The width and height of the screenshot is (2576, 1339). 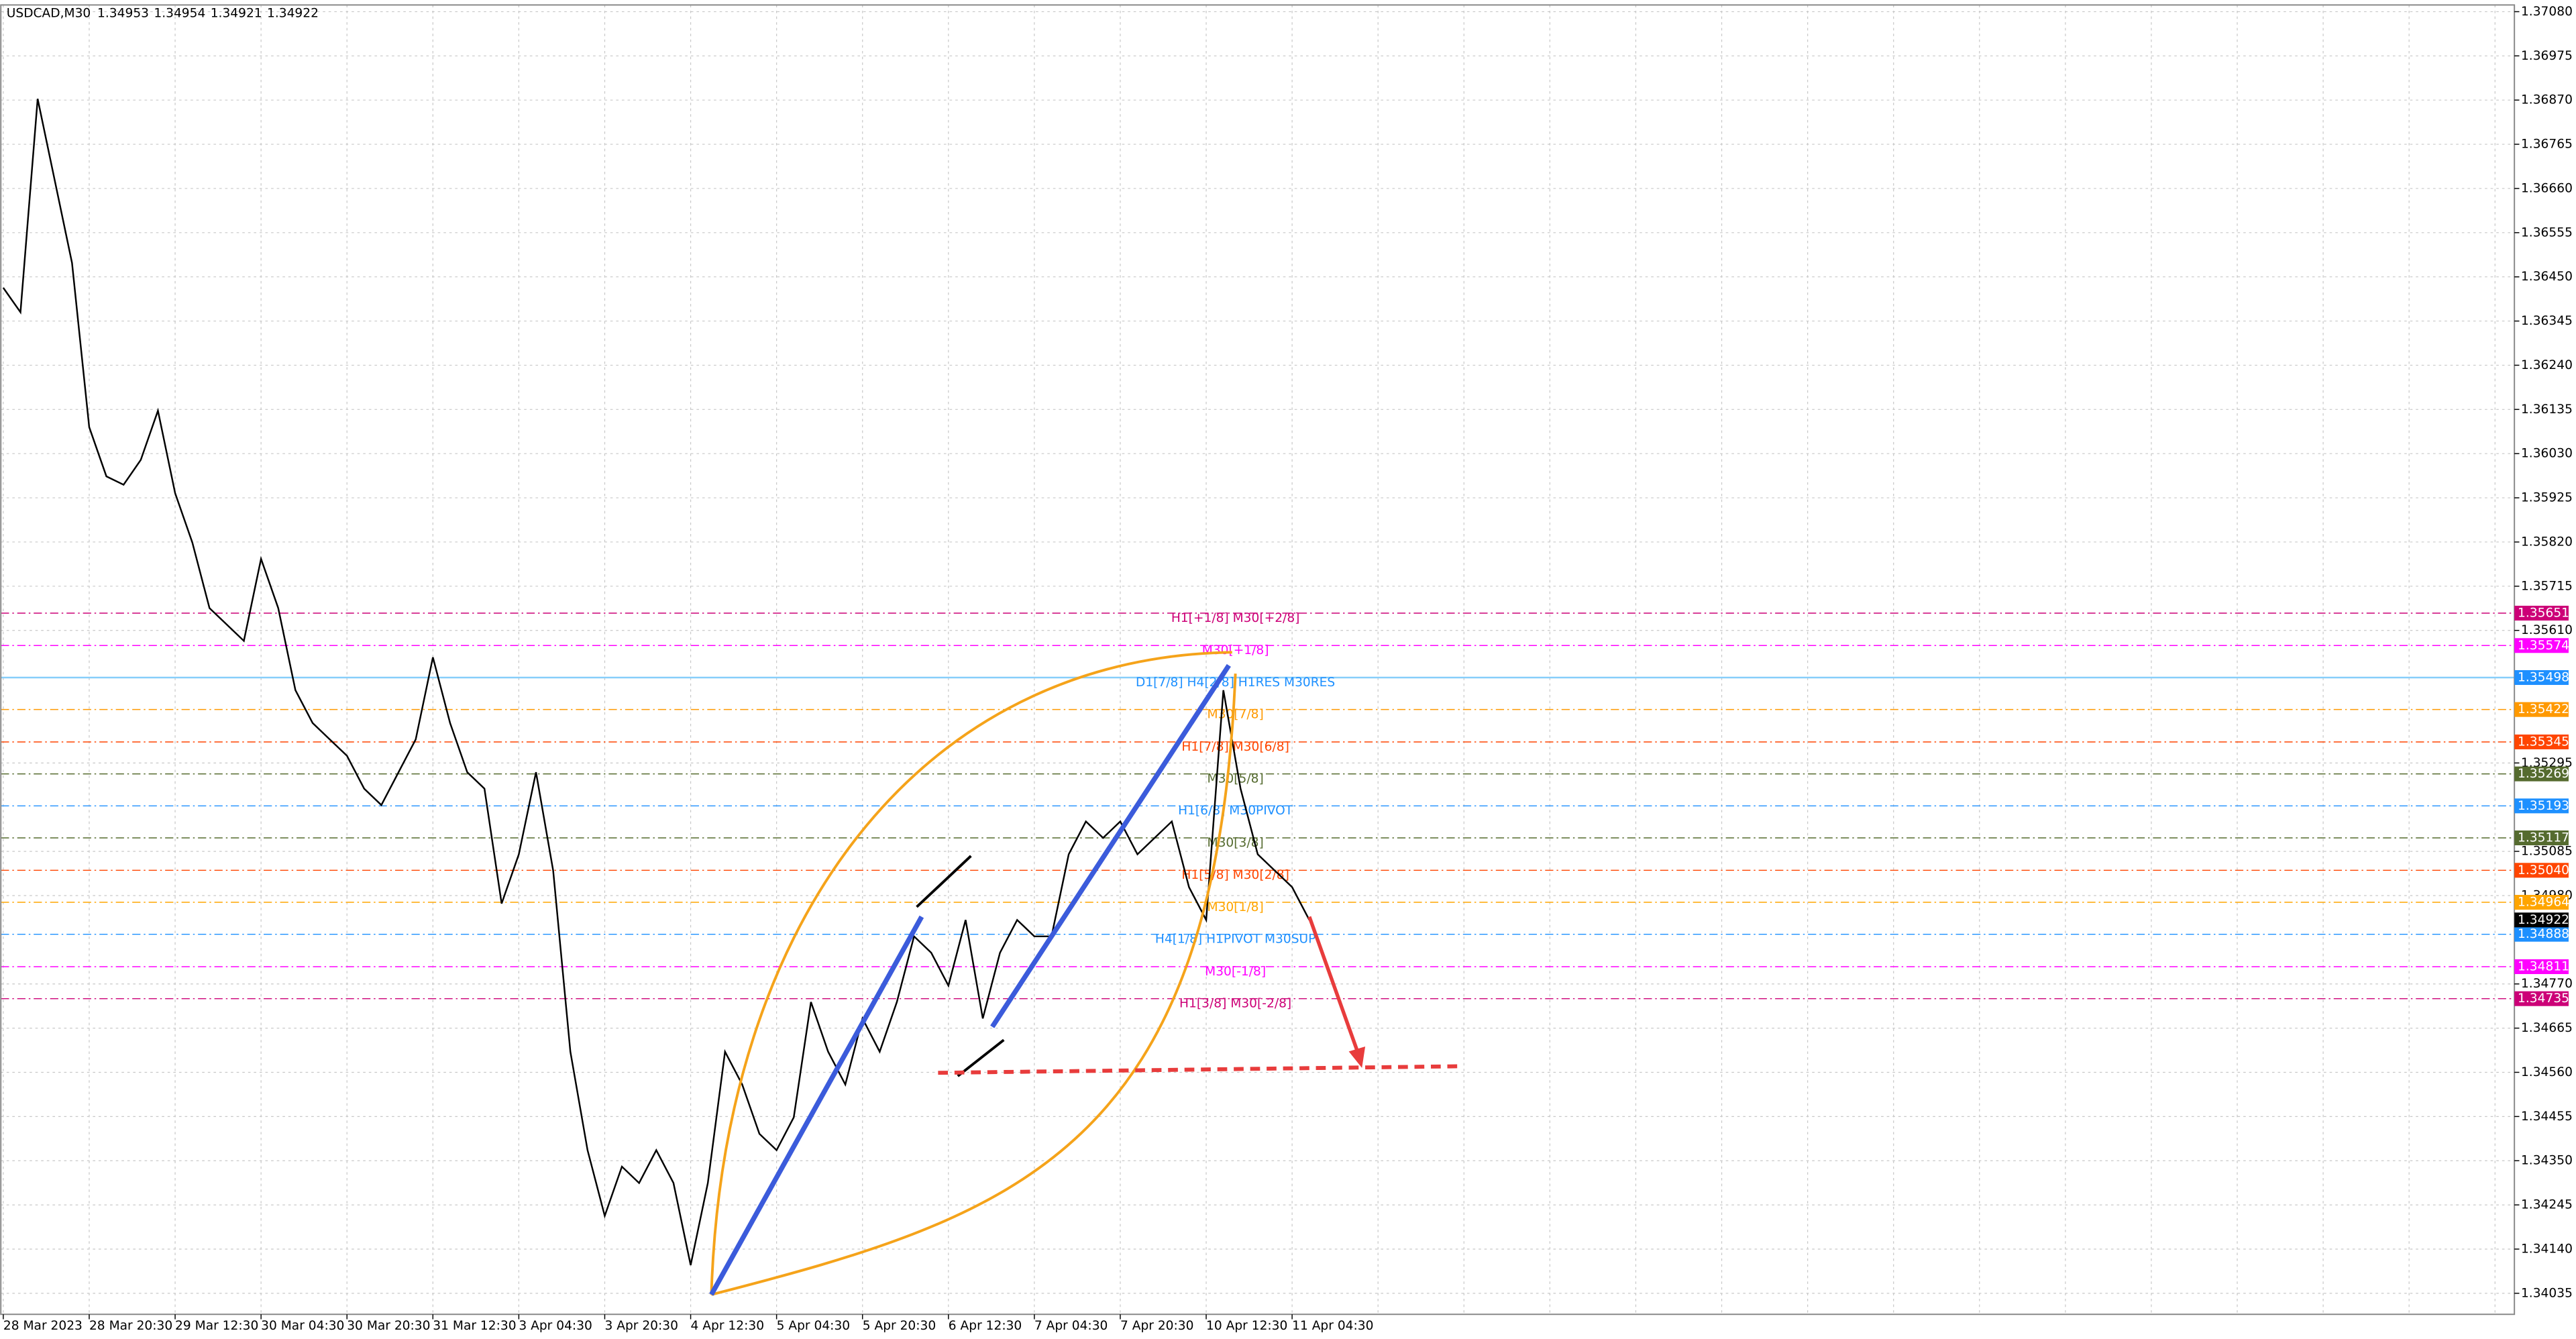 I want to click on x-tick-label: 7 Apr 20:30, so click(x=1157, y=1326).